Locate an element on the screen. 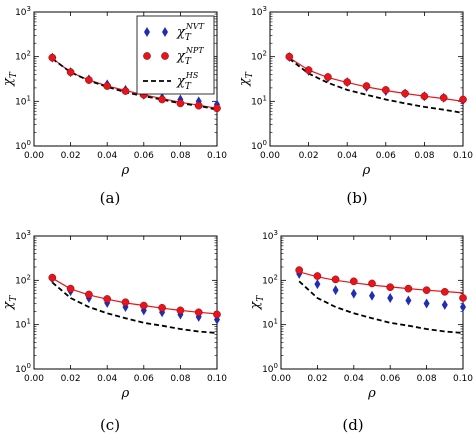  legend: χTNVT χTNPT χTHS is located at coordinates (175, 55).